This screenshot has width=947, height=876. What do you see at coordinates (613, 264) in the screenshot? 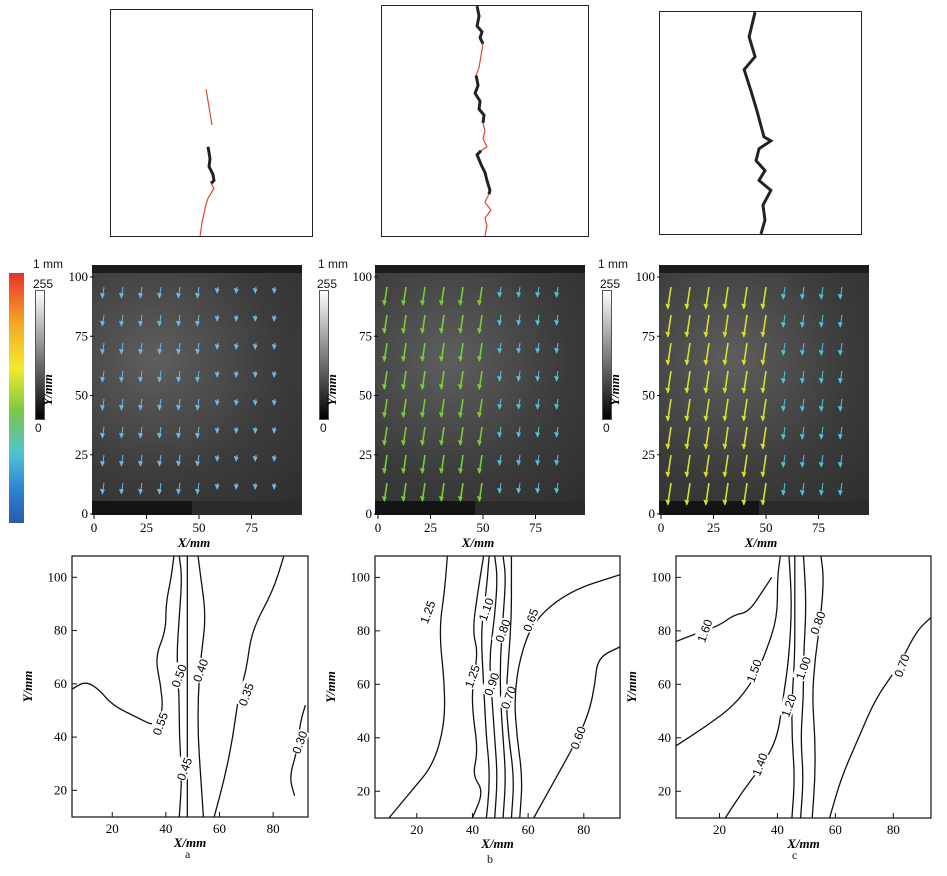
I see `scale-label-c: 1 mm` at bounding box center [613, 264].